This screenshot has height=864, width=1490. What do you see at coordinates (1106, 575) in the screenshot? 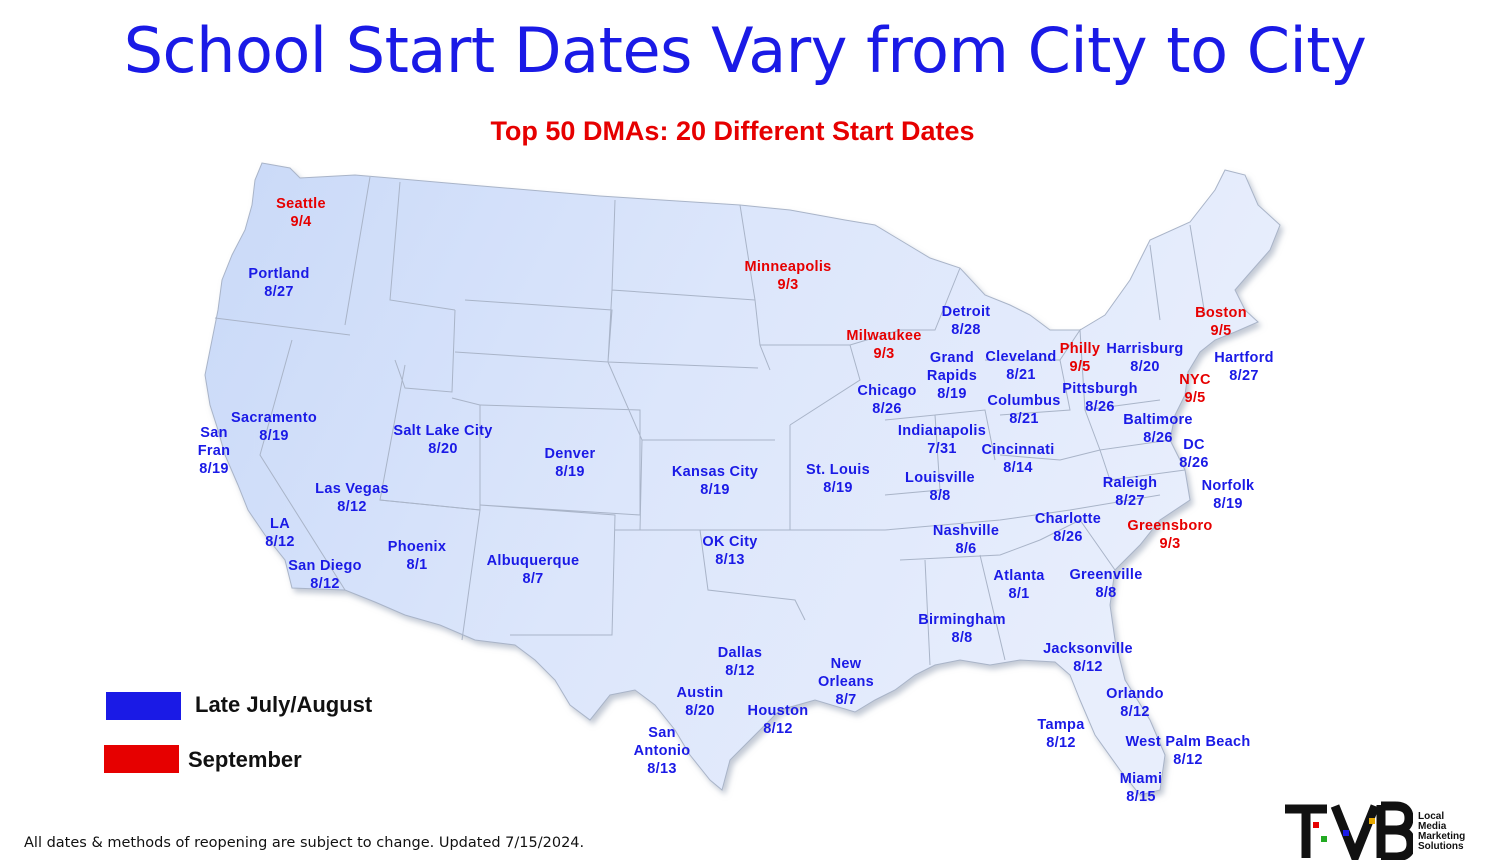
I see `city-name: Greenville` at bounding box center [1106, 575].